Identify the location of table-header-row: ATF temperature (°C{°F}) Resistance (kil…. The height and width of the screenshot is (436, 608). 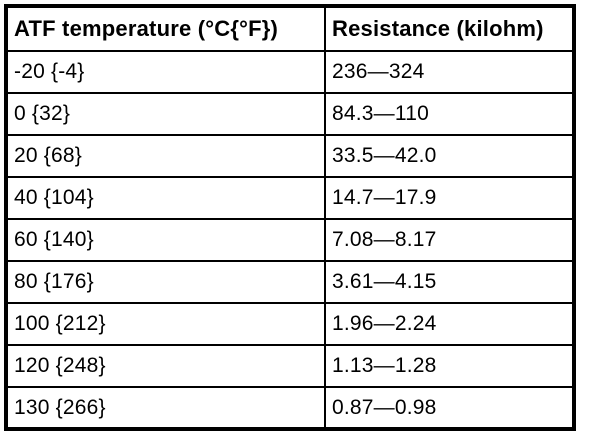
(290, 28).